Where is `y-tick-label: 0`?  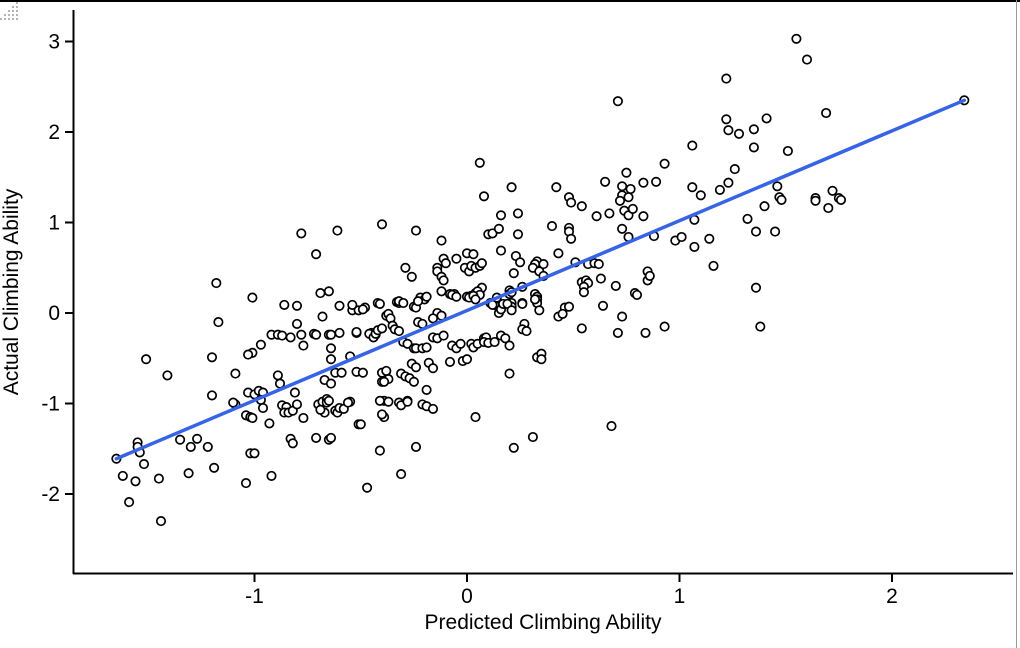
y-tick-label: 0 is located at coordinates (54, 313).